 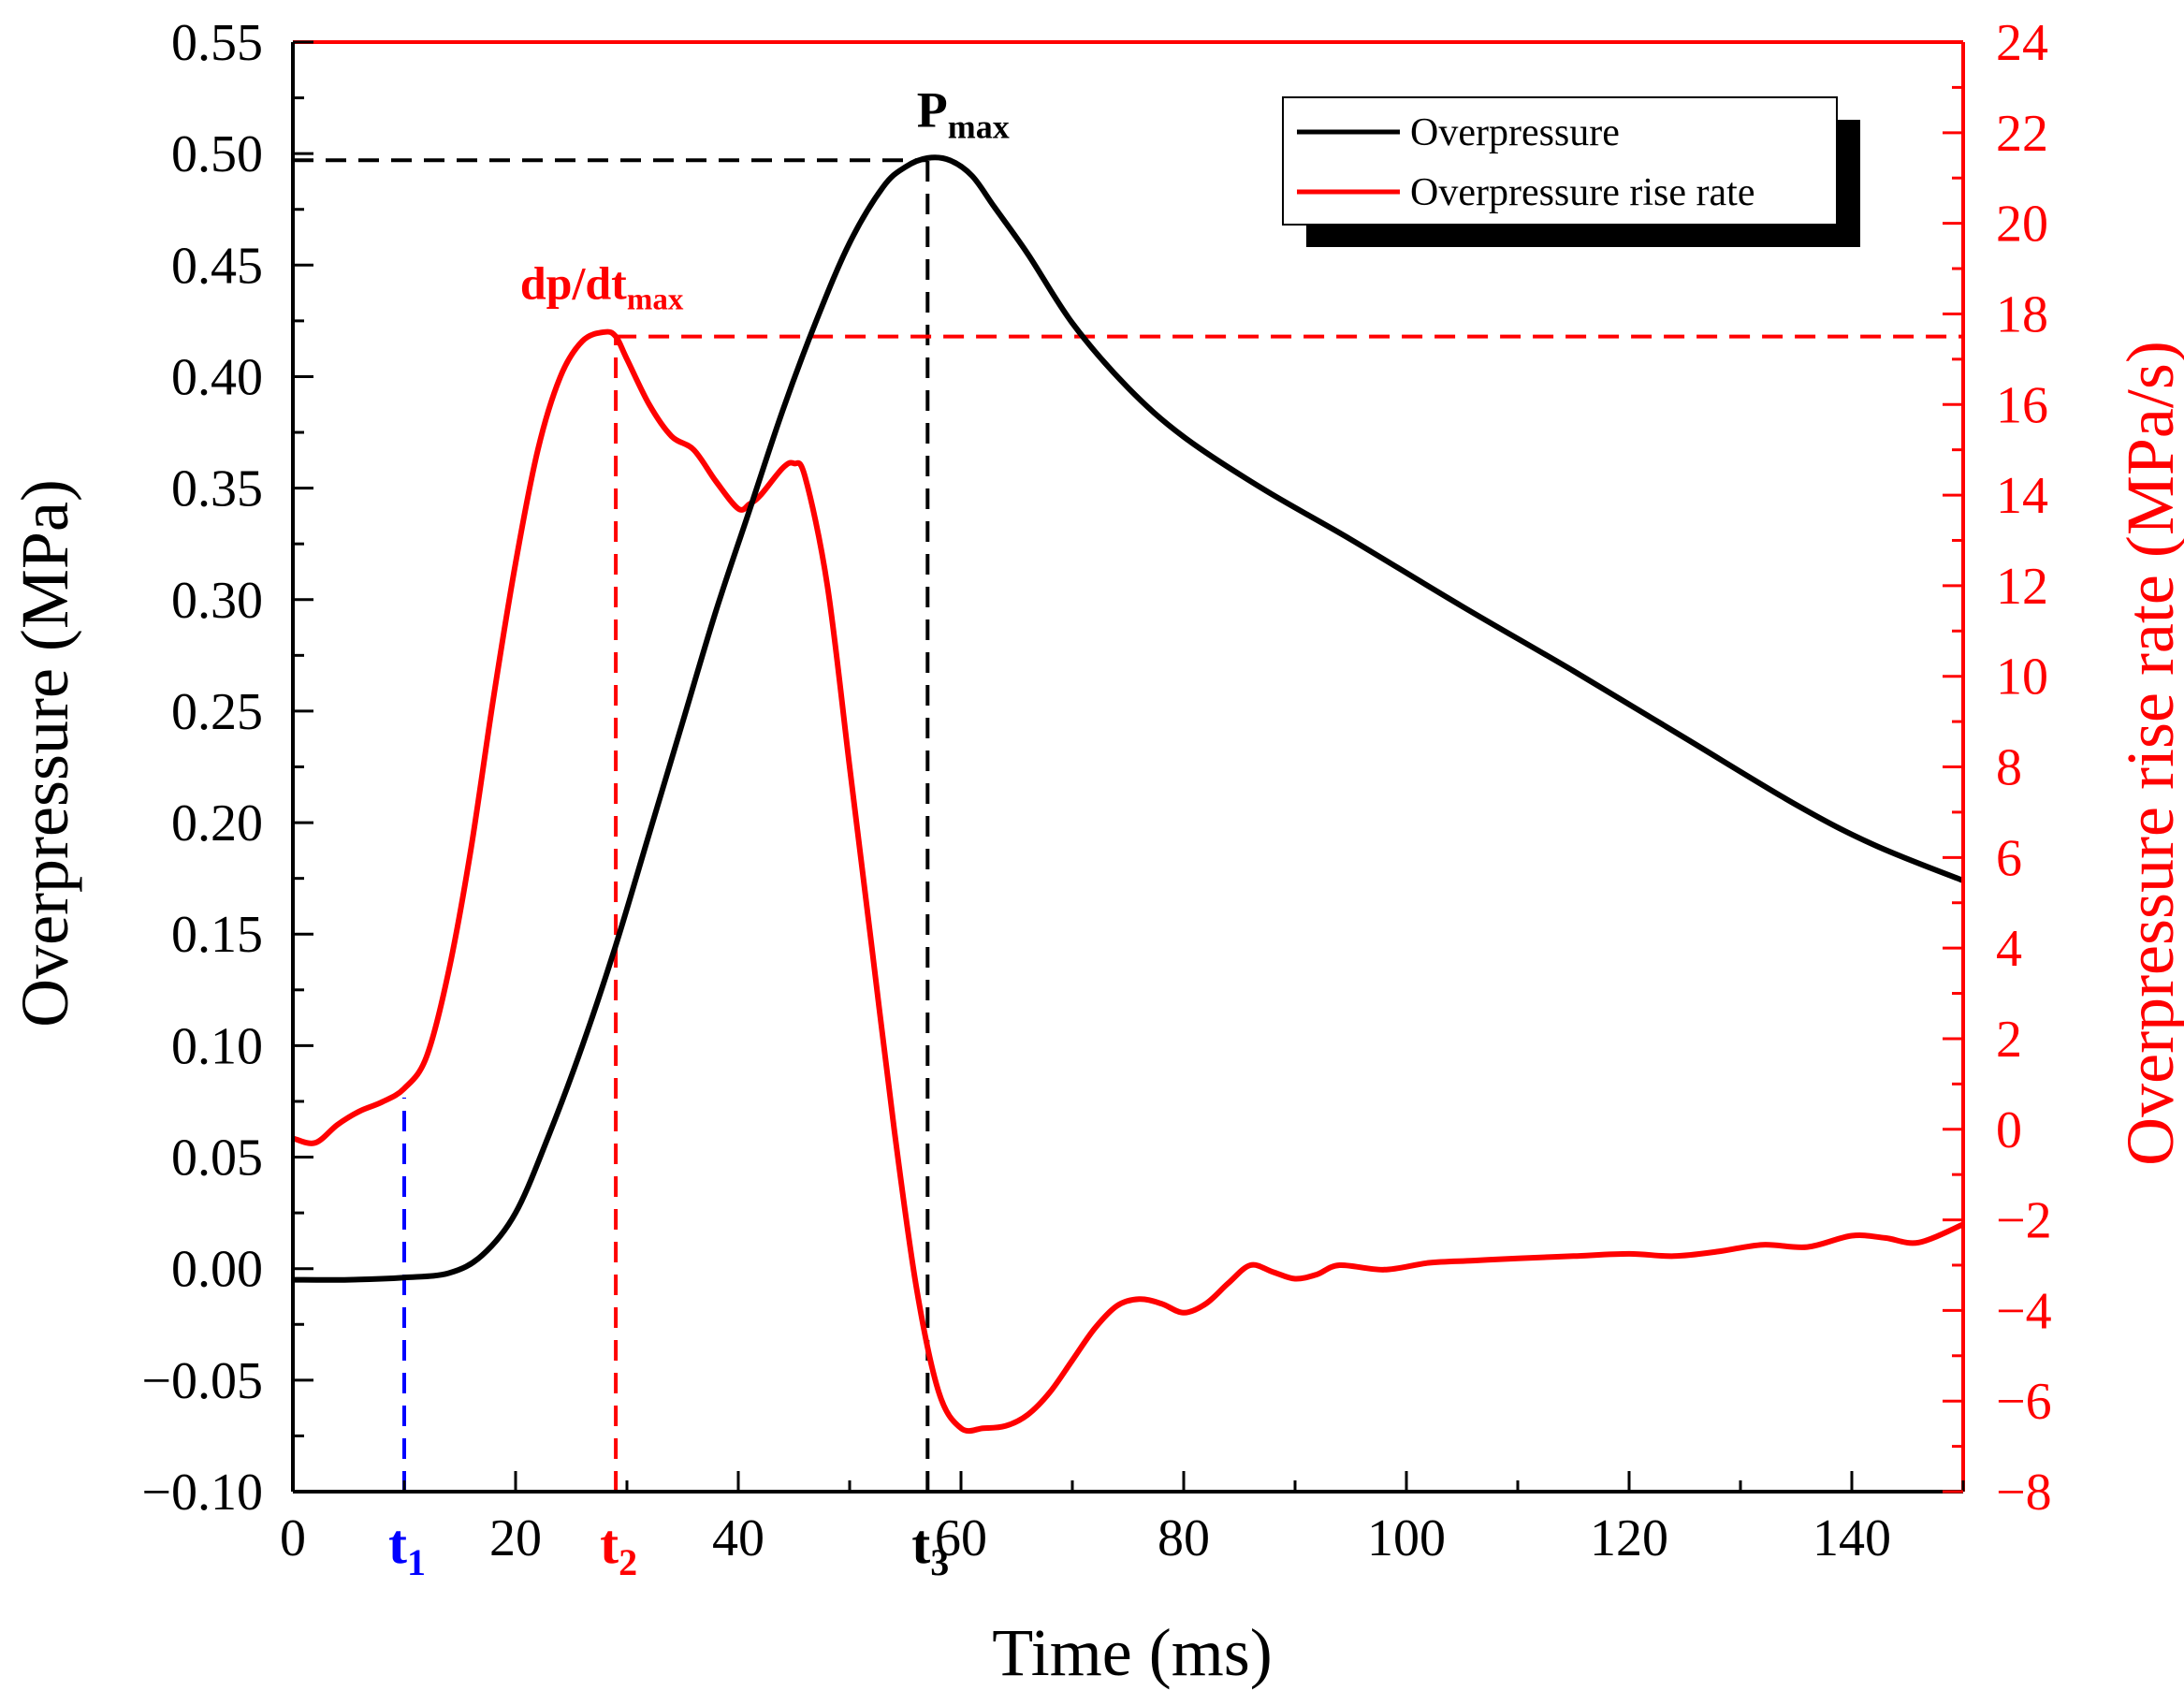 What do you see at coordinates (2009, 768) in the screenshot?
I see `y-right-tick-label: 8` at bounding box center [2009, 768].